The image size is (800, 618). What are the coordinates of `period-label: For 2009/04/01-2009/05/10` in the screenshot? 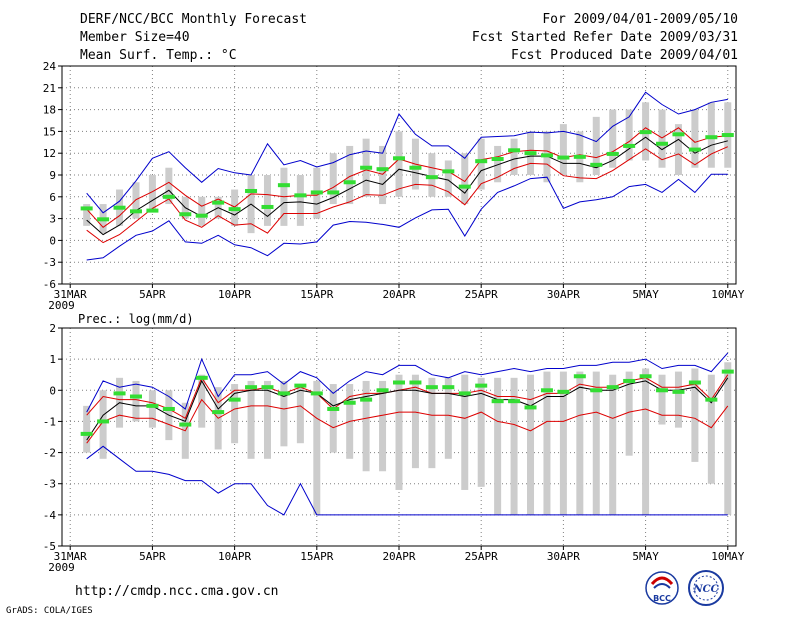 It's located at (640, 19).